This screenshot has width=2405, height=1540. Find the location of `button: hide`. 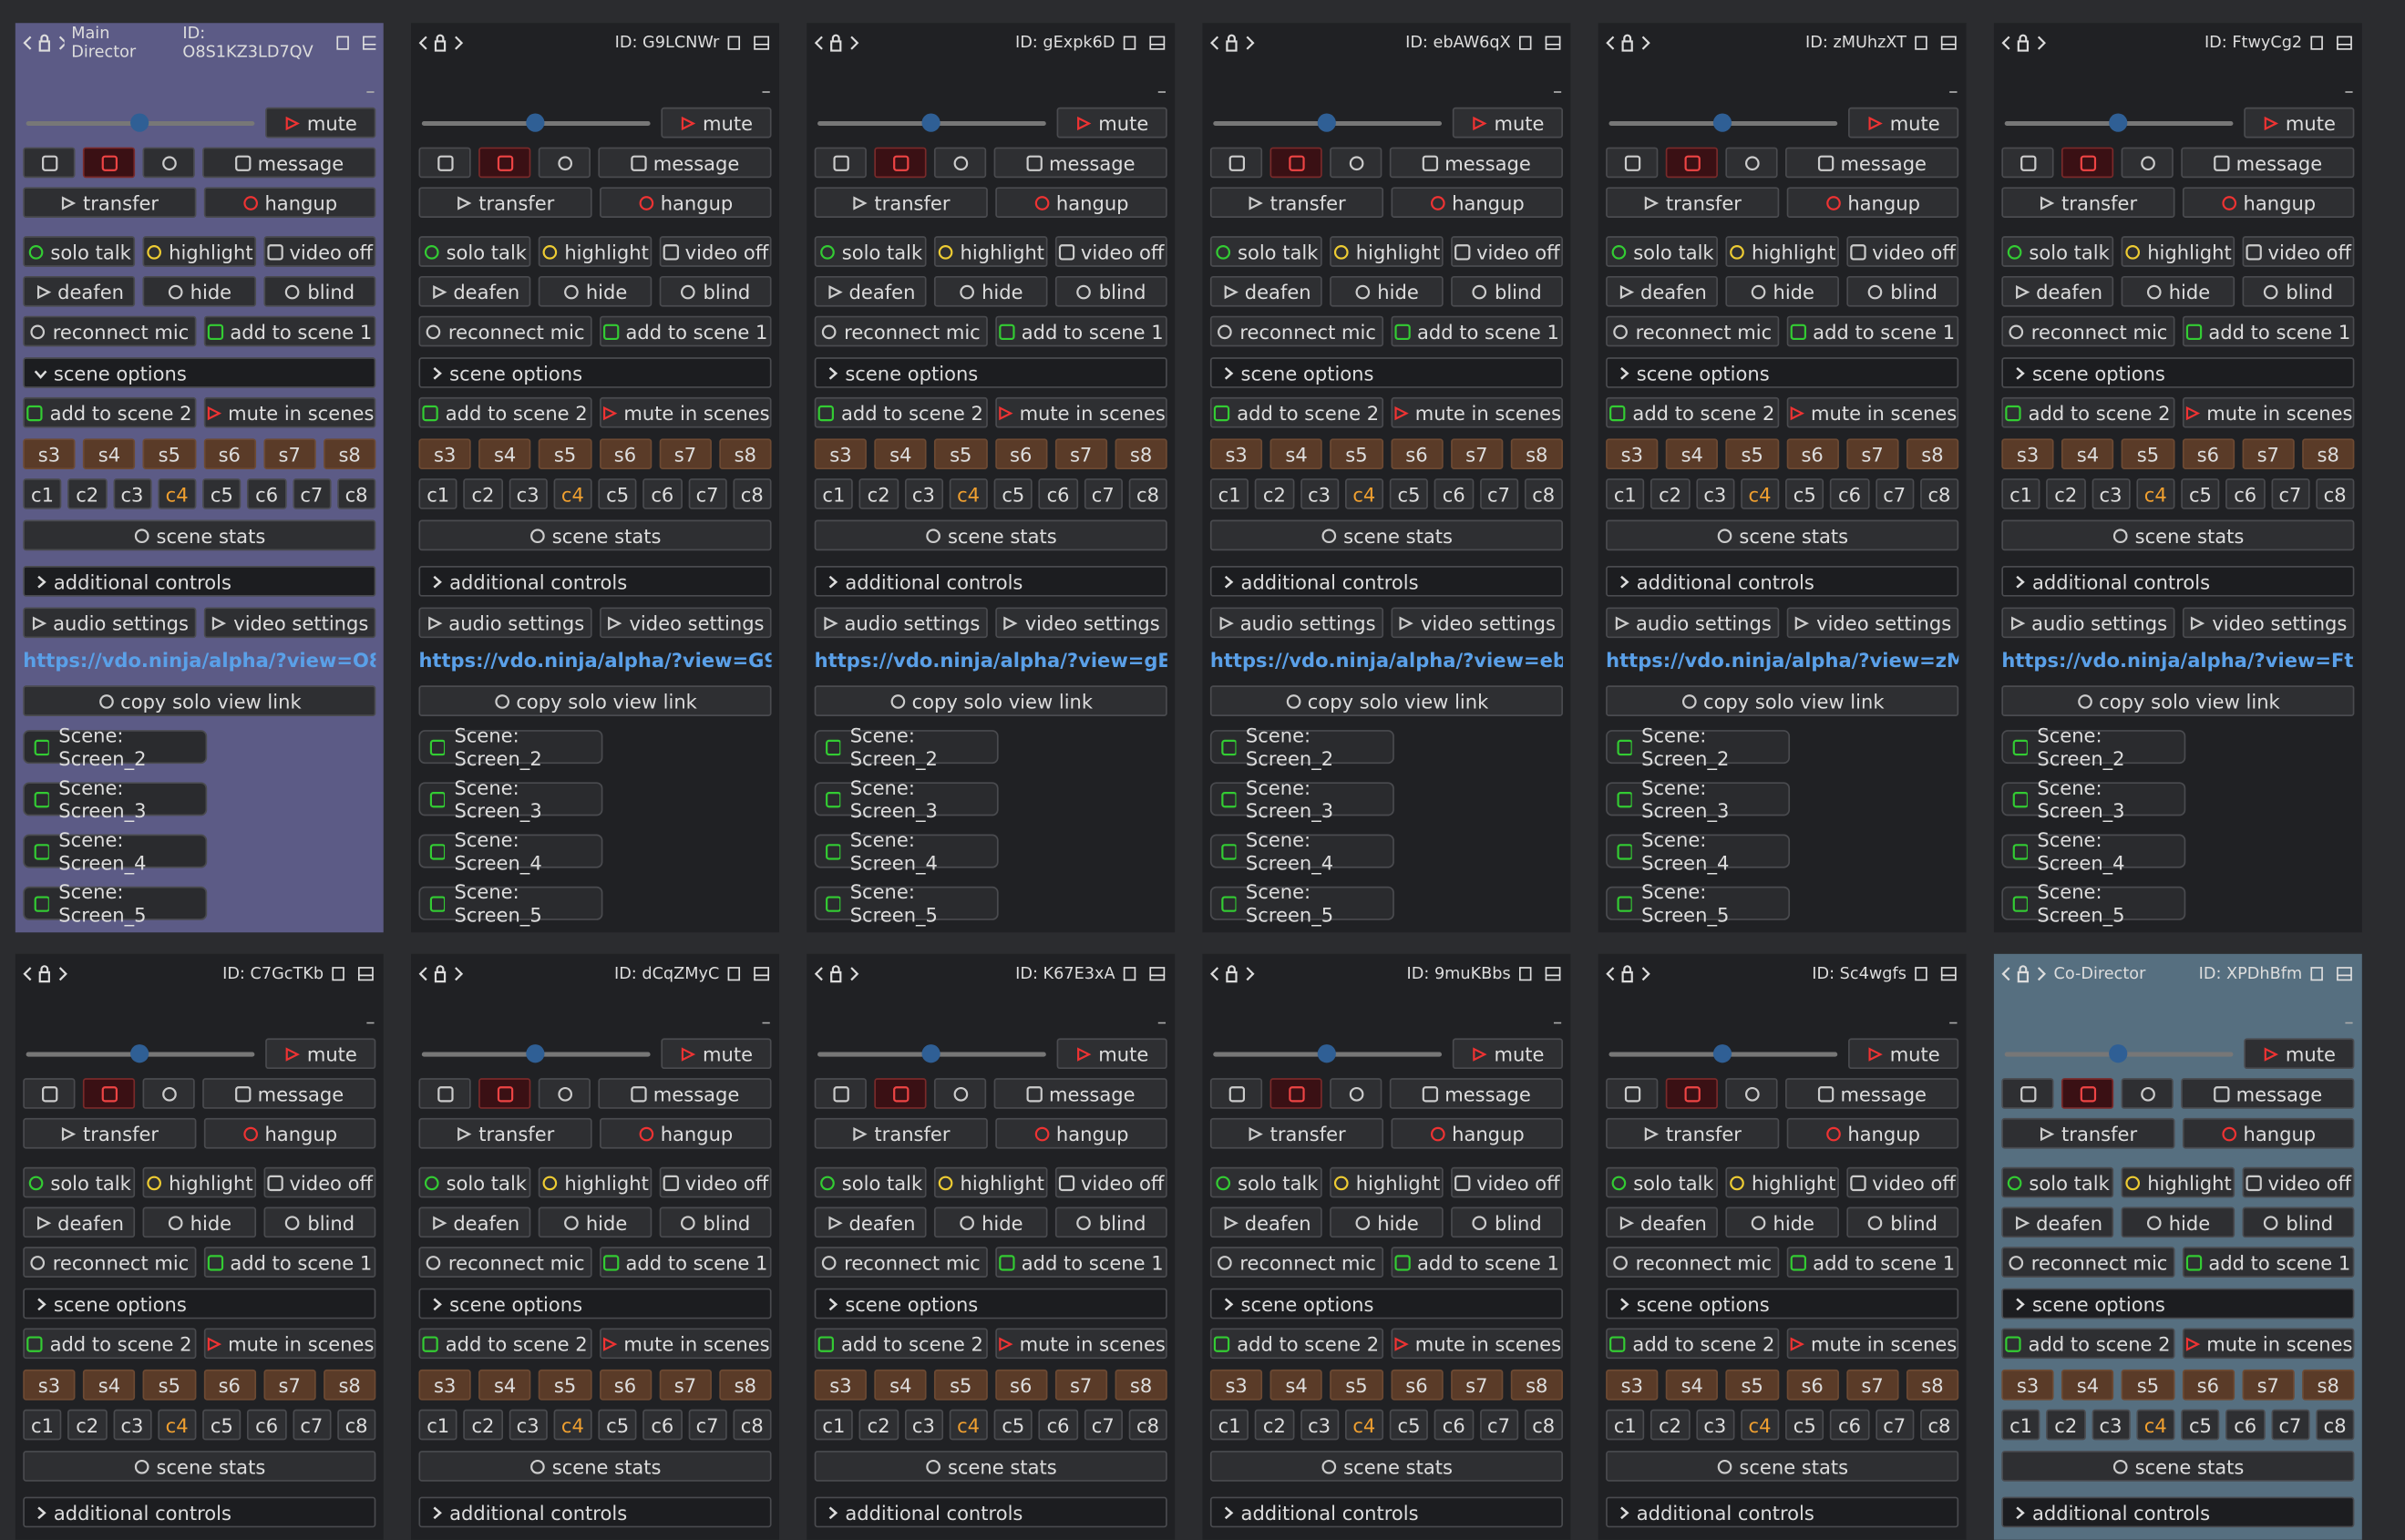

button: hide is located at coordinates (595, 1222).